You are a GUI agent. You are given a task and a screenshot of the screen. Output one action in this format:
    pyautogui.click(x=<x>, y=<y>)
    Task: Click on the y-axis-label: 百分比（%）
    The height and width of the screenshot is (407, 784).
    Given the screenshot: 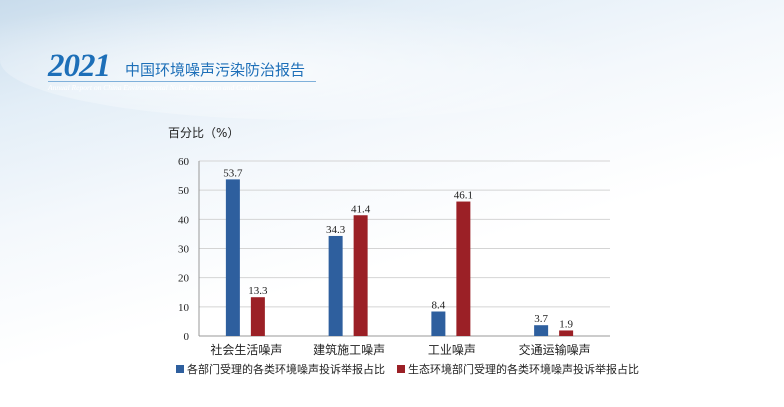 What is the action you would take?
    pyautogui.click(x=203, y=133)
    